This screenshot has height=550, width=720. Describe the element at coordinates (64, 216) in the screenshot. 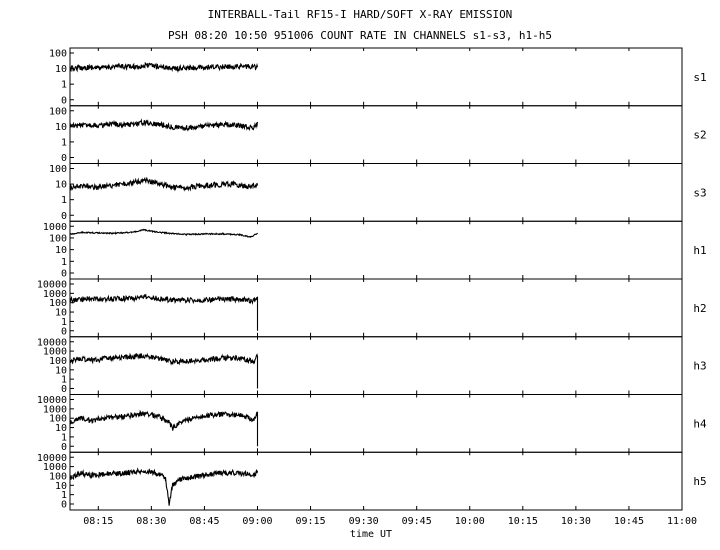

I see `y-tick-label-s3: 0` at that location.